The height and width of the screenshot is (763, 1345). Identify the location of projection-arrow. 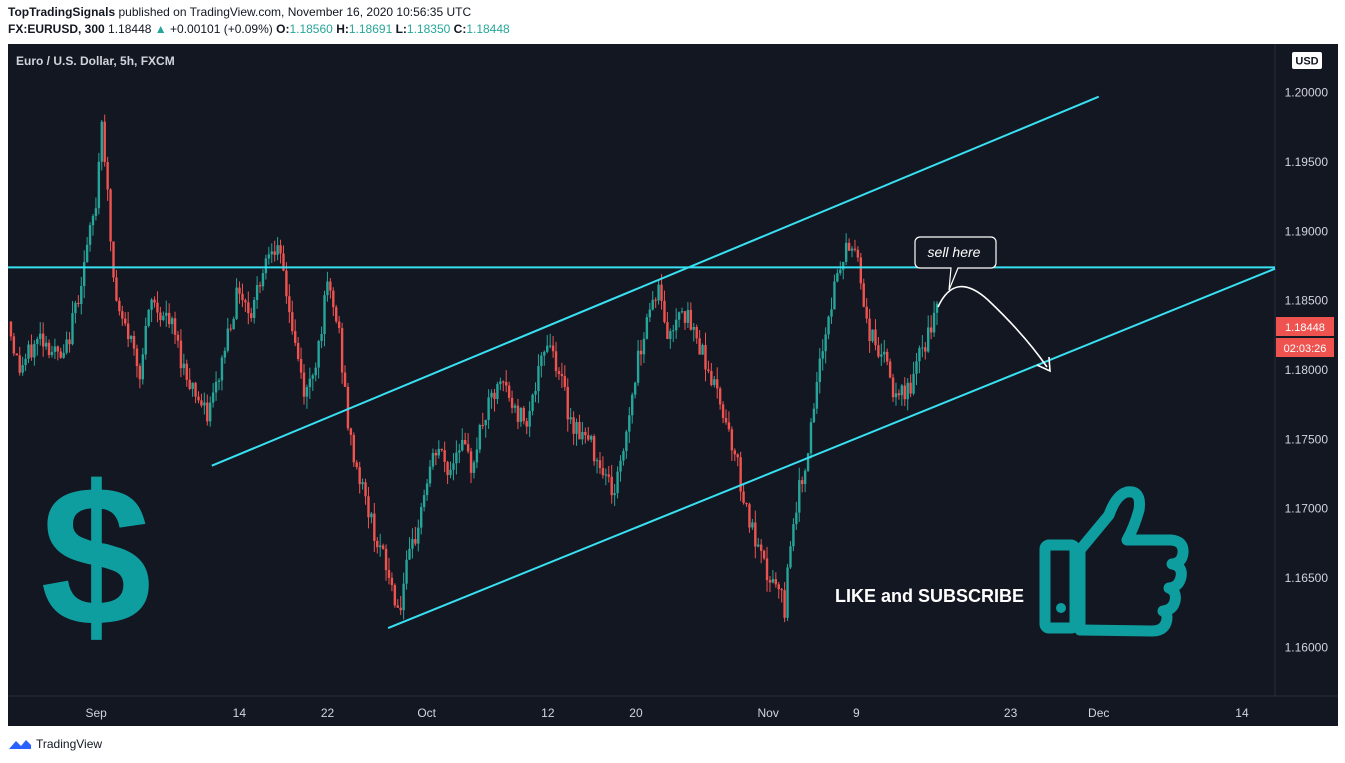
(994, 329).